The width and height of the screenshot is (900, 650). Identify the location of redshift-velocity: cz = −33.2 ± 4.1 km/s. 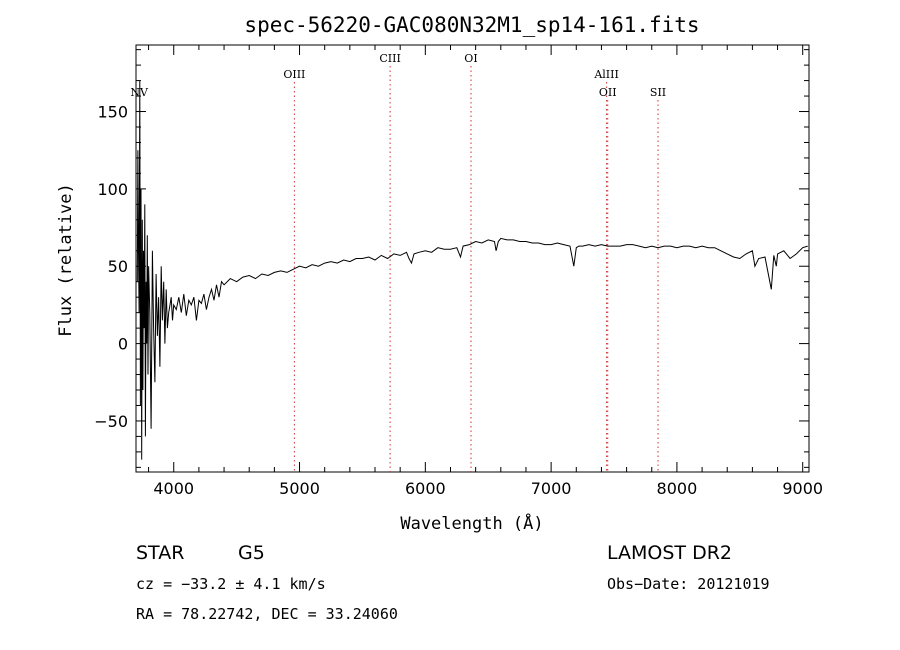
(231, 584).